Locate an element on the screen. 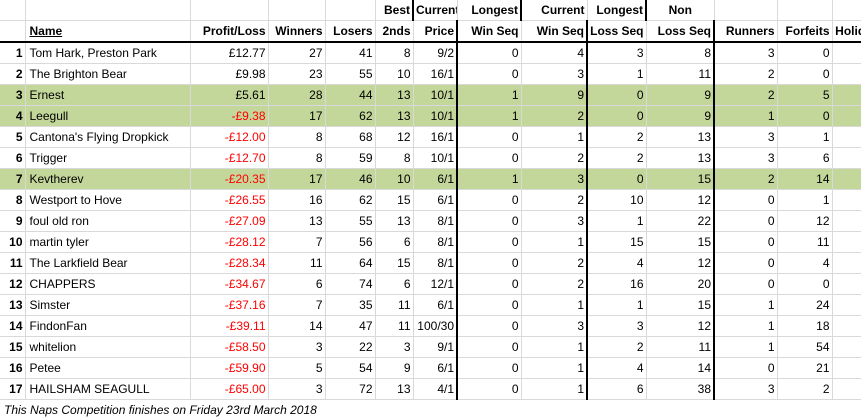 This screenshot has width=861, height=420. seconds-cell: 13 is located at coordinates (394, 116).